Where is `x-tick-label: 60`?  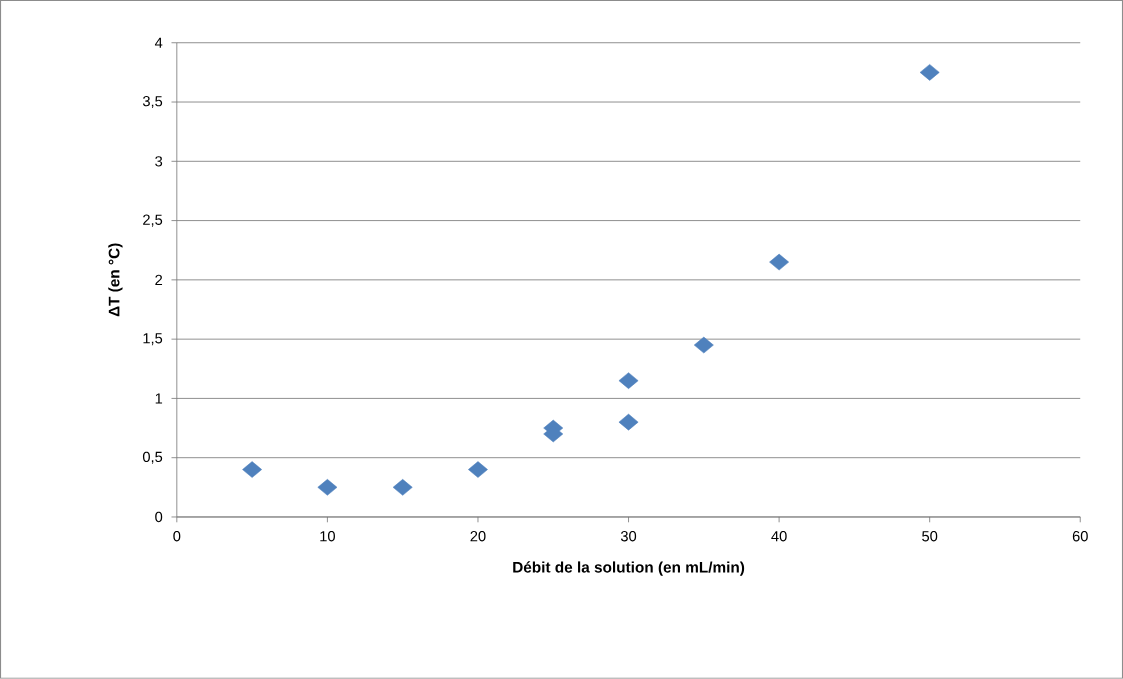 x-tick-label: 60 is located at coordinates (1080, 536).